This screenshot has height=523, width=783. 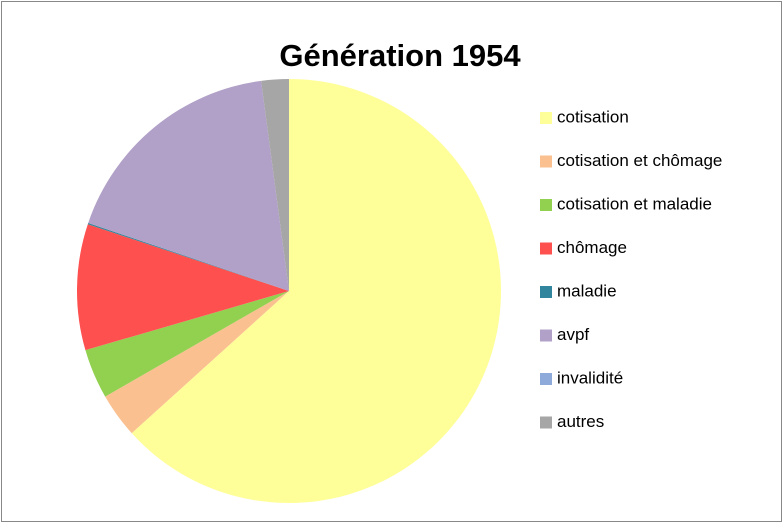 What do you see at coordinates (573, 334) in the screenshot?
I see `legend-label: avpf` at bounding box center [573, 334].